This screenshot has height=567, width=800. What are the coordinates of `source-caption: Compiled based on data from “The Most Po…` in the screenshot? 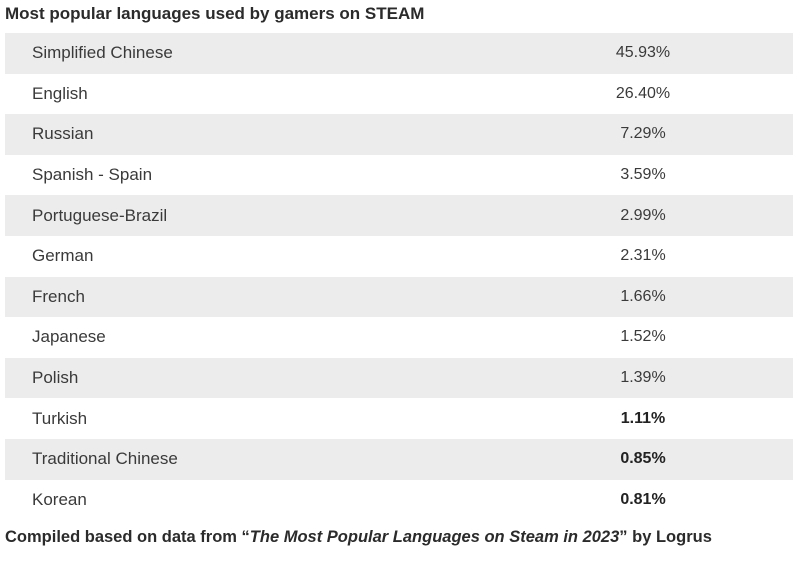 It's located at (358, 537).